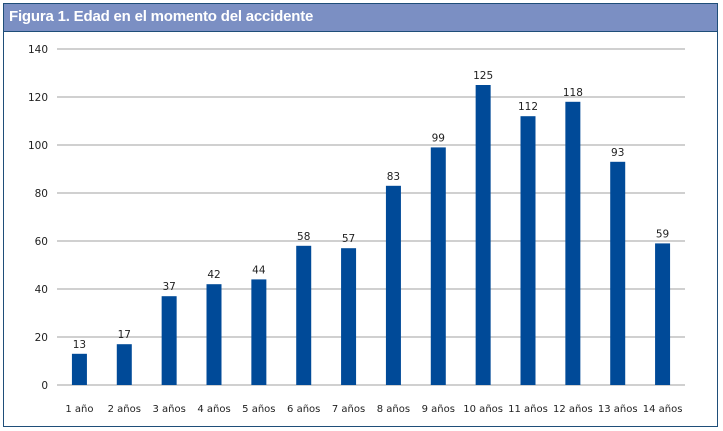 This screenshot has width=723, height=431. What do you see at coordinates (528, 409) in the screenshot?
I see `x-tick-label: 11 años` at bounding box center [528, 409].